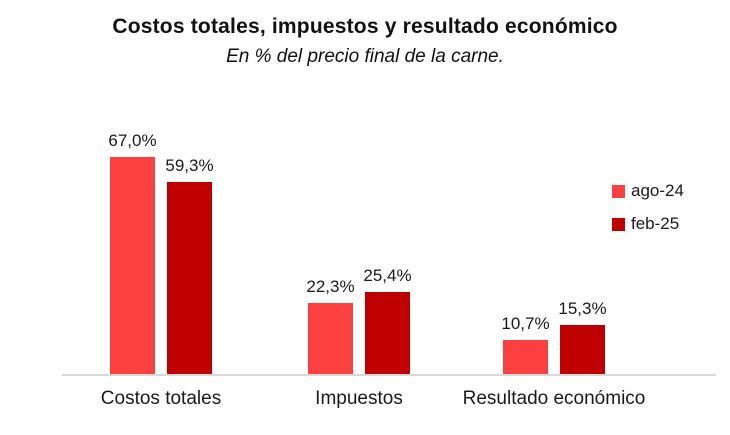 This screenshot has width=730, height=435. What do you see at coordinates (389, 375) in the screenshot?
I see `x-axis-line` at bounding box center [389, 375].